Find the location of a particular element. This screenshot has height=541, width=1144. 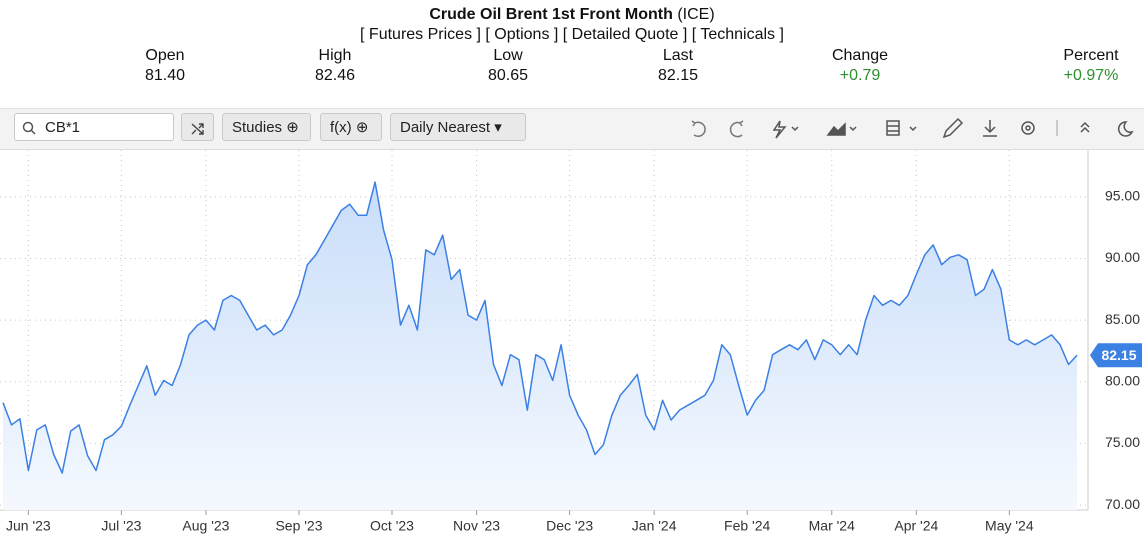

stat: Change +0.79 is located at coordinates (860, 66).